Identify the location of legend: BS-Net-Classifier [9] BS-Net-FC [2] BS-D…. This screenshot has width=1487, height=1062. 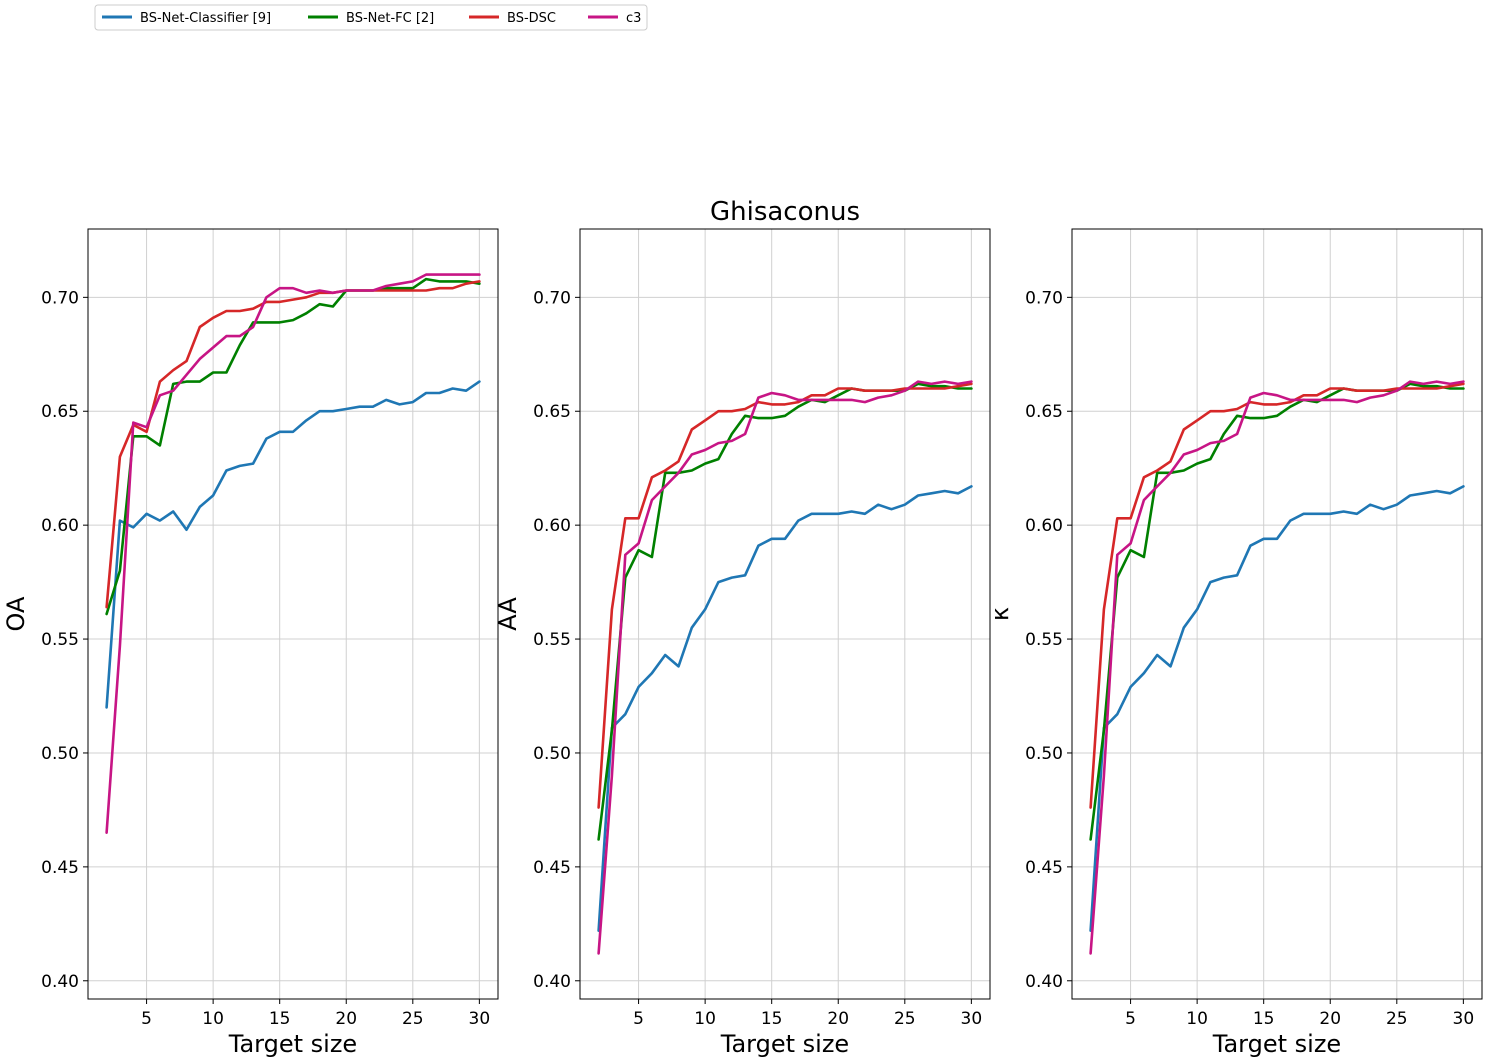
(371, 17).